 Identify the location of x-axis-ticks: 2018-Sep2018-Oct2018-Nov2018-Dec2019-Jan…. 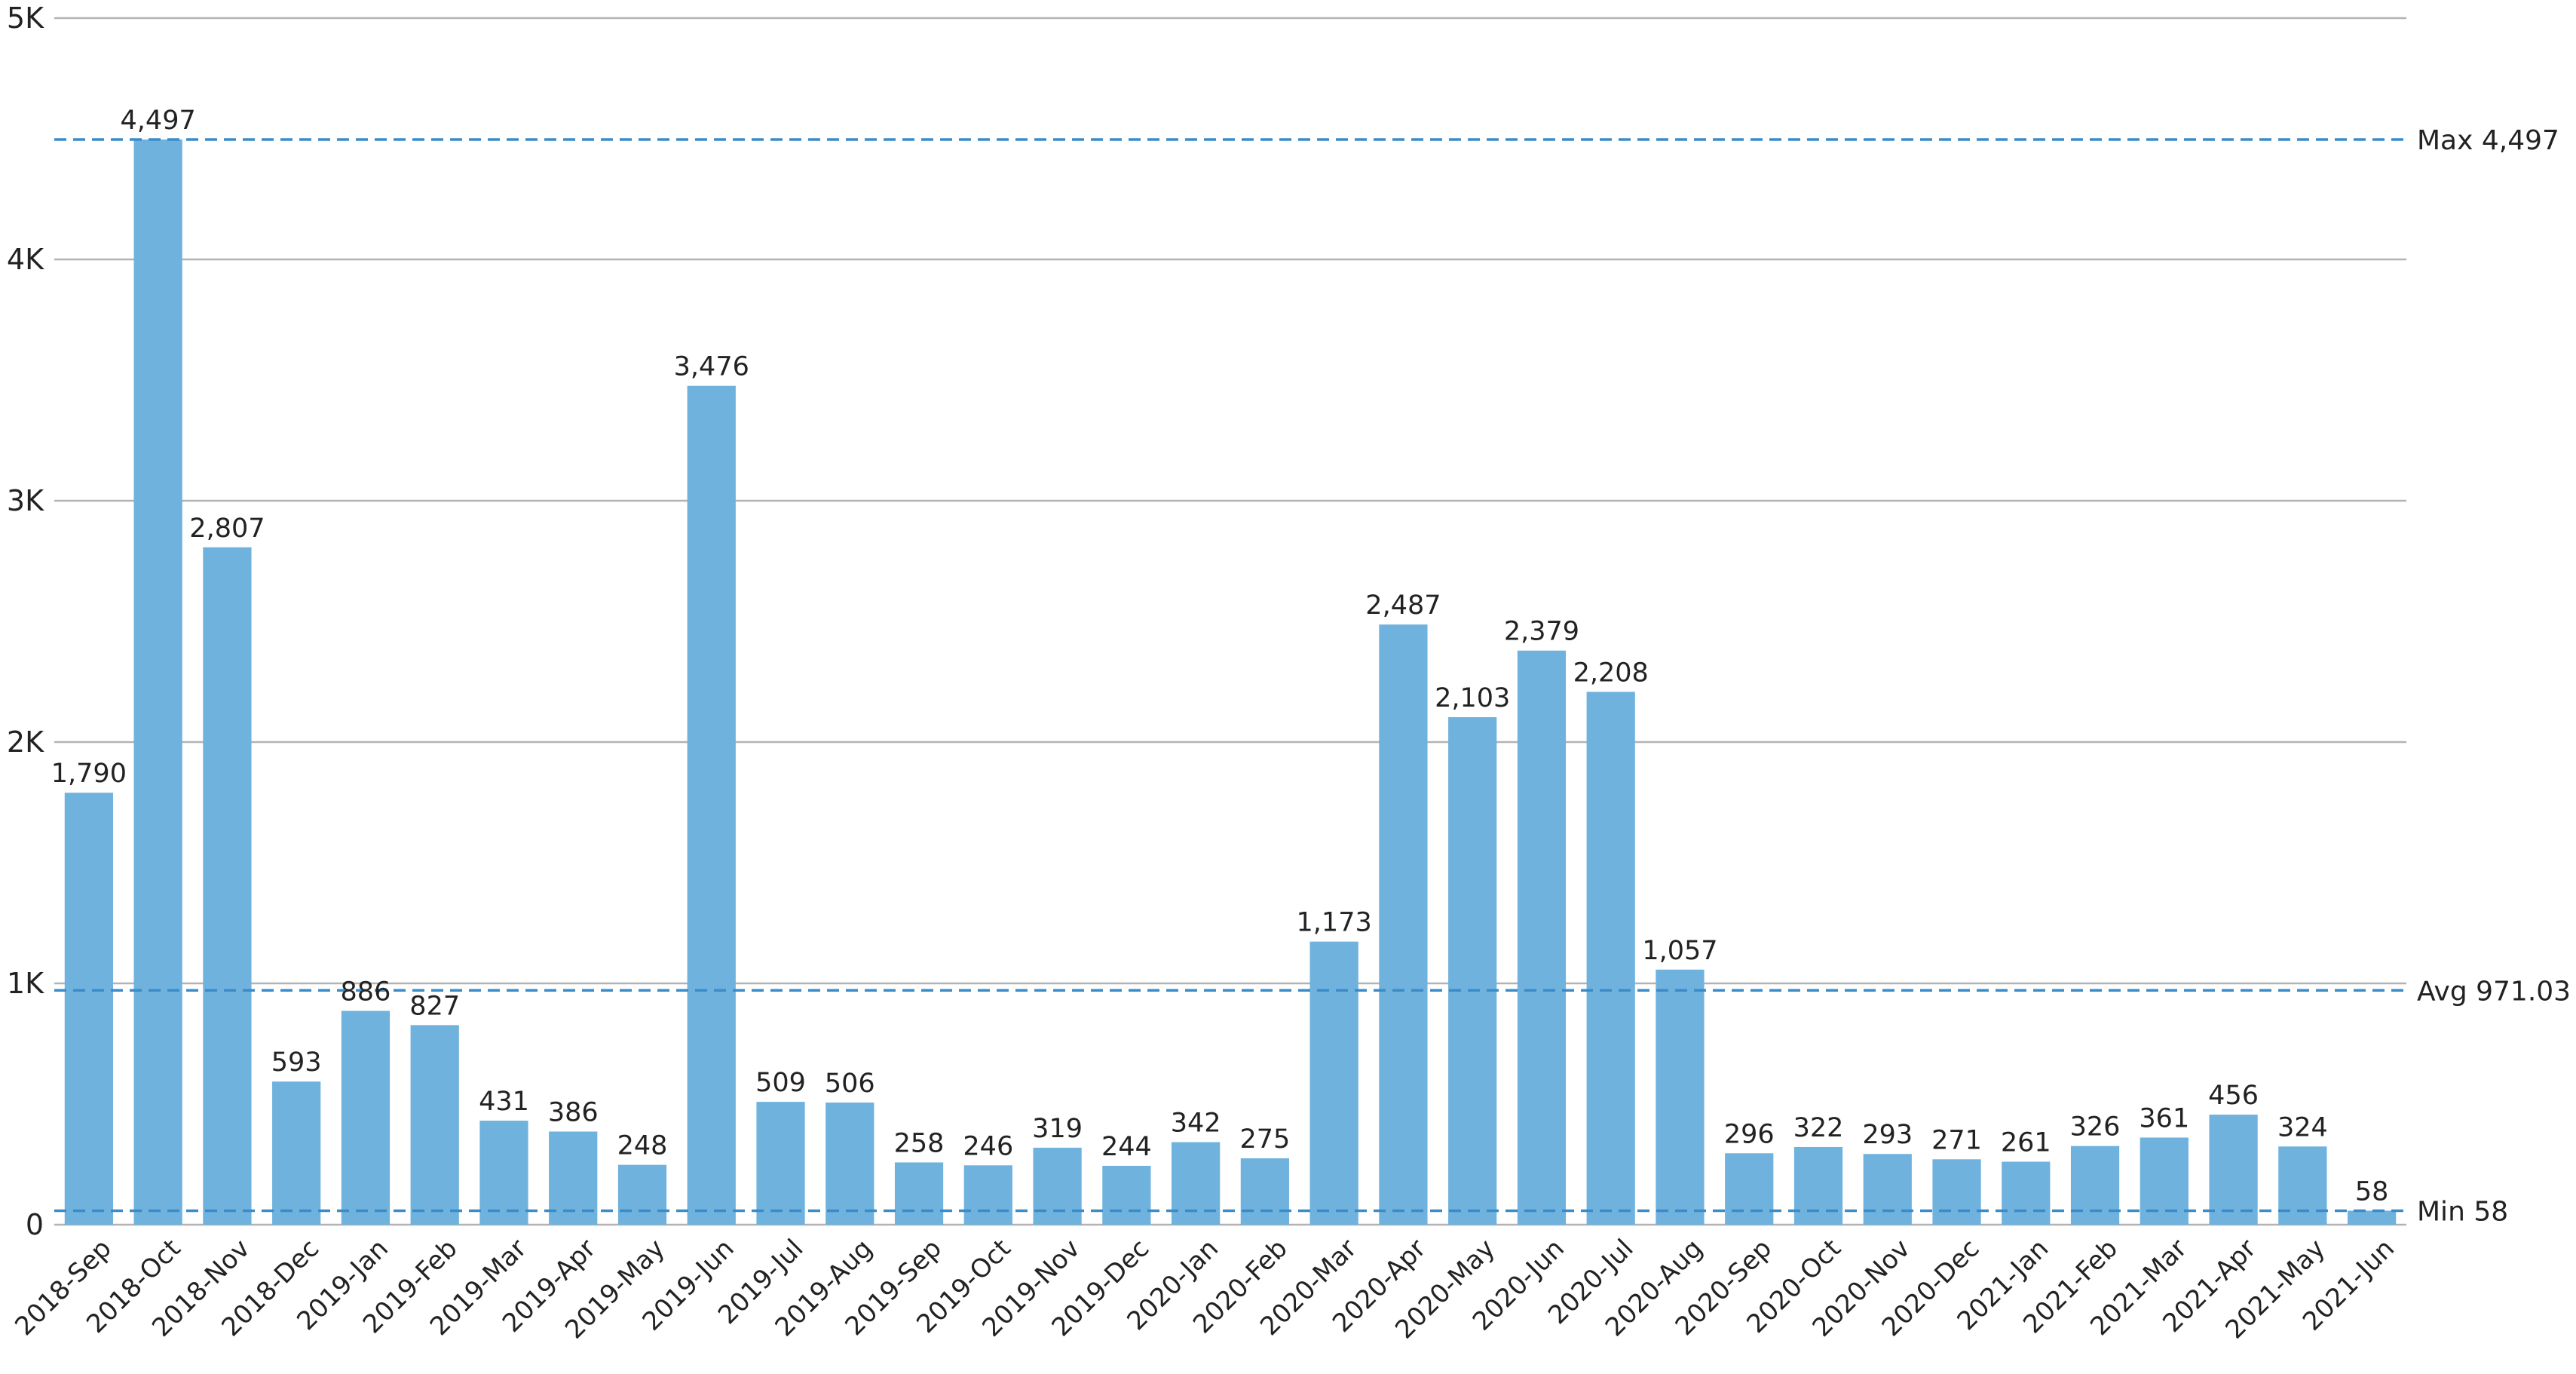
(1204, 1289).